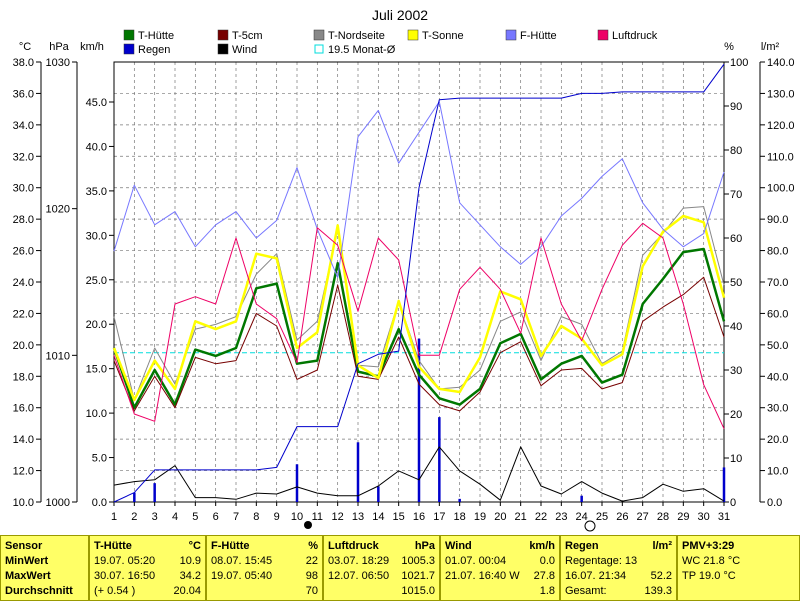 This screenshot has width=800, height=601. Describe the element at coordinates (27, 561) in the screenshot. I see `stats-row-label: MinWert` at that location.